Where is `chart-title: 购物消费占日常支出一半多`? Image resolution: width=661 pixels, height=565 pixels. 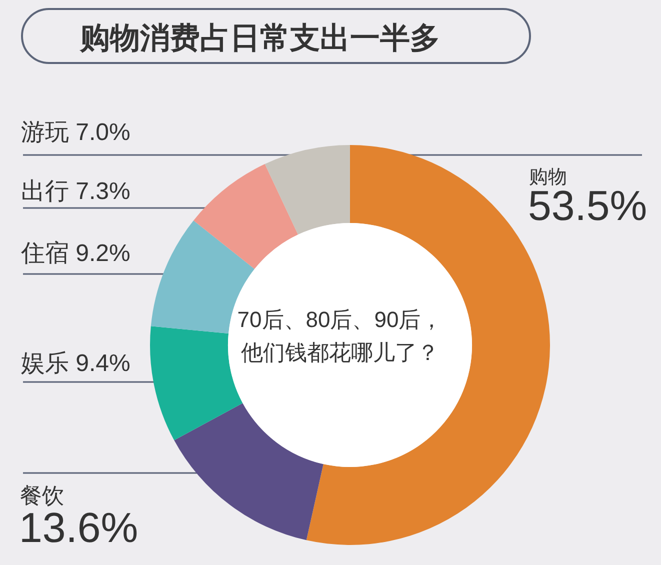 chart-title: 购物消费占日常支出一半多 is located at coordinates (259, 38).